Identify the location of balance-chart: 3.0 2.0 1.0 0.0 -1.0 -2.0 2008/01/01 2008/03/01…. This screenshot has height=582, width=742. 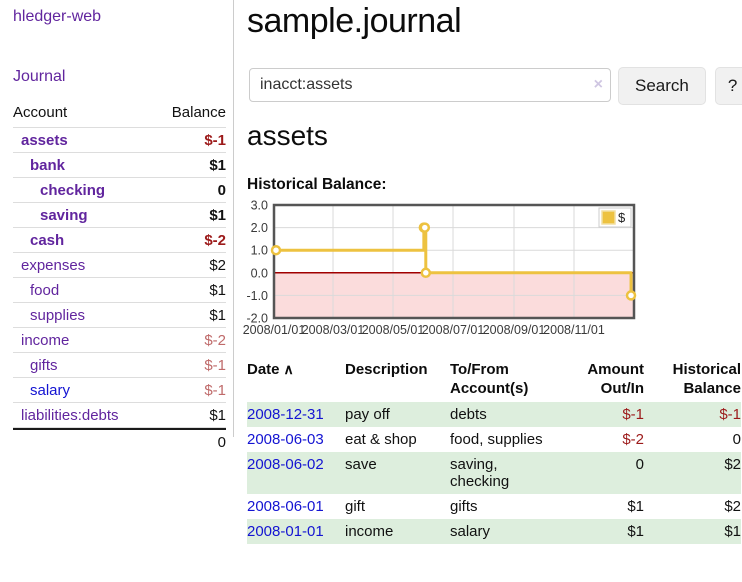
(443, 270).